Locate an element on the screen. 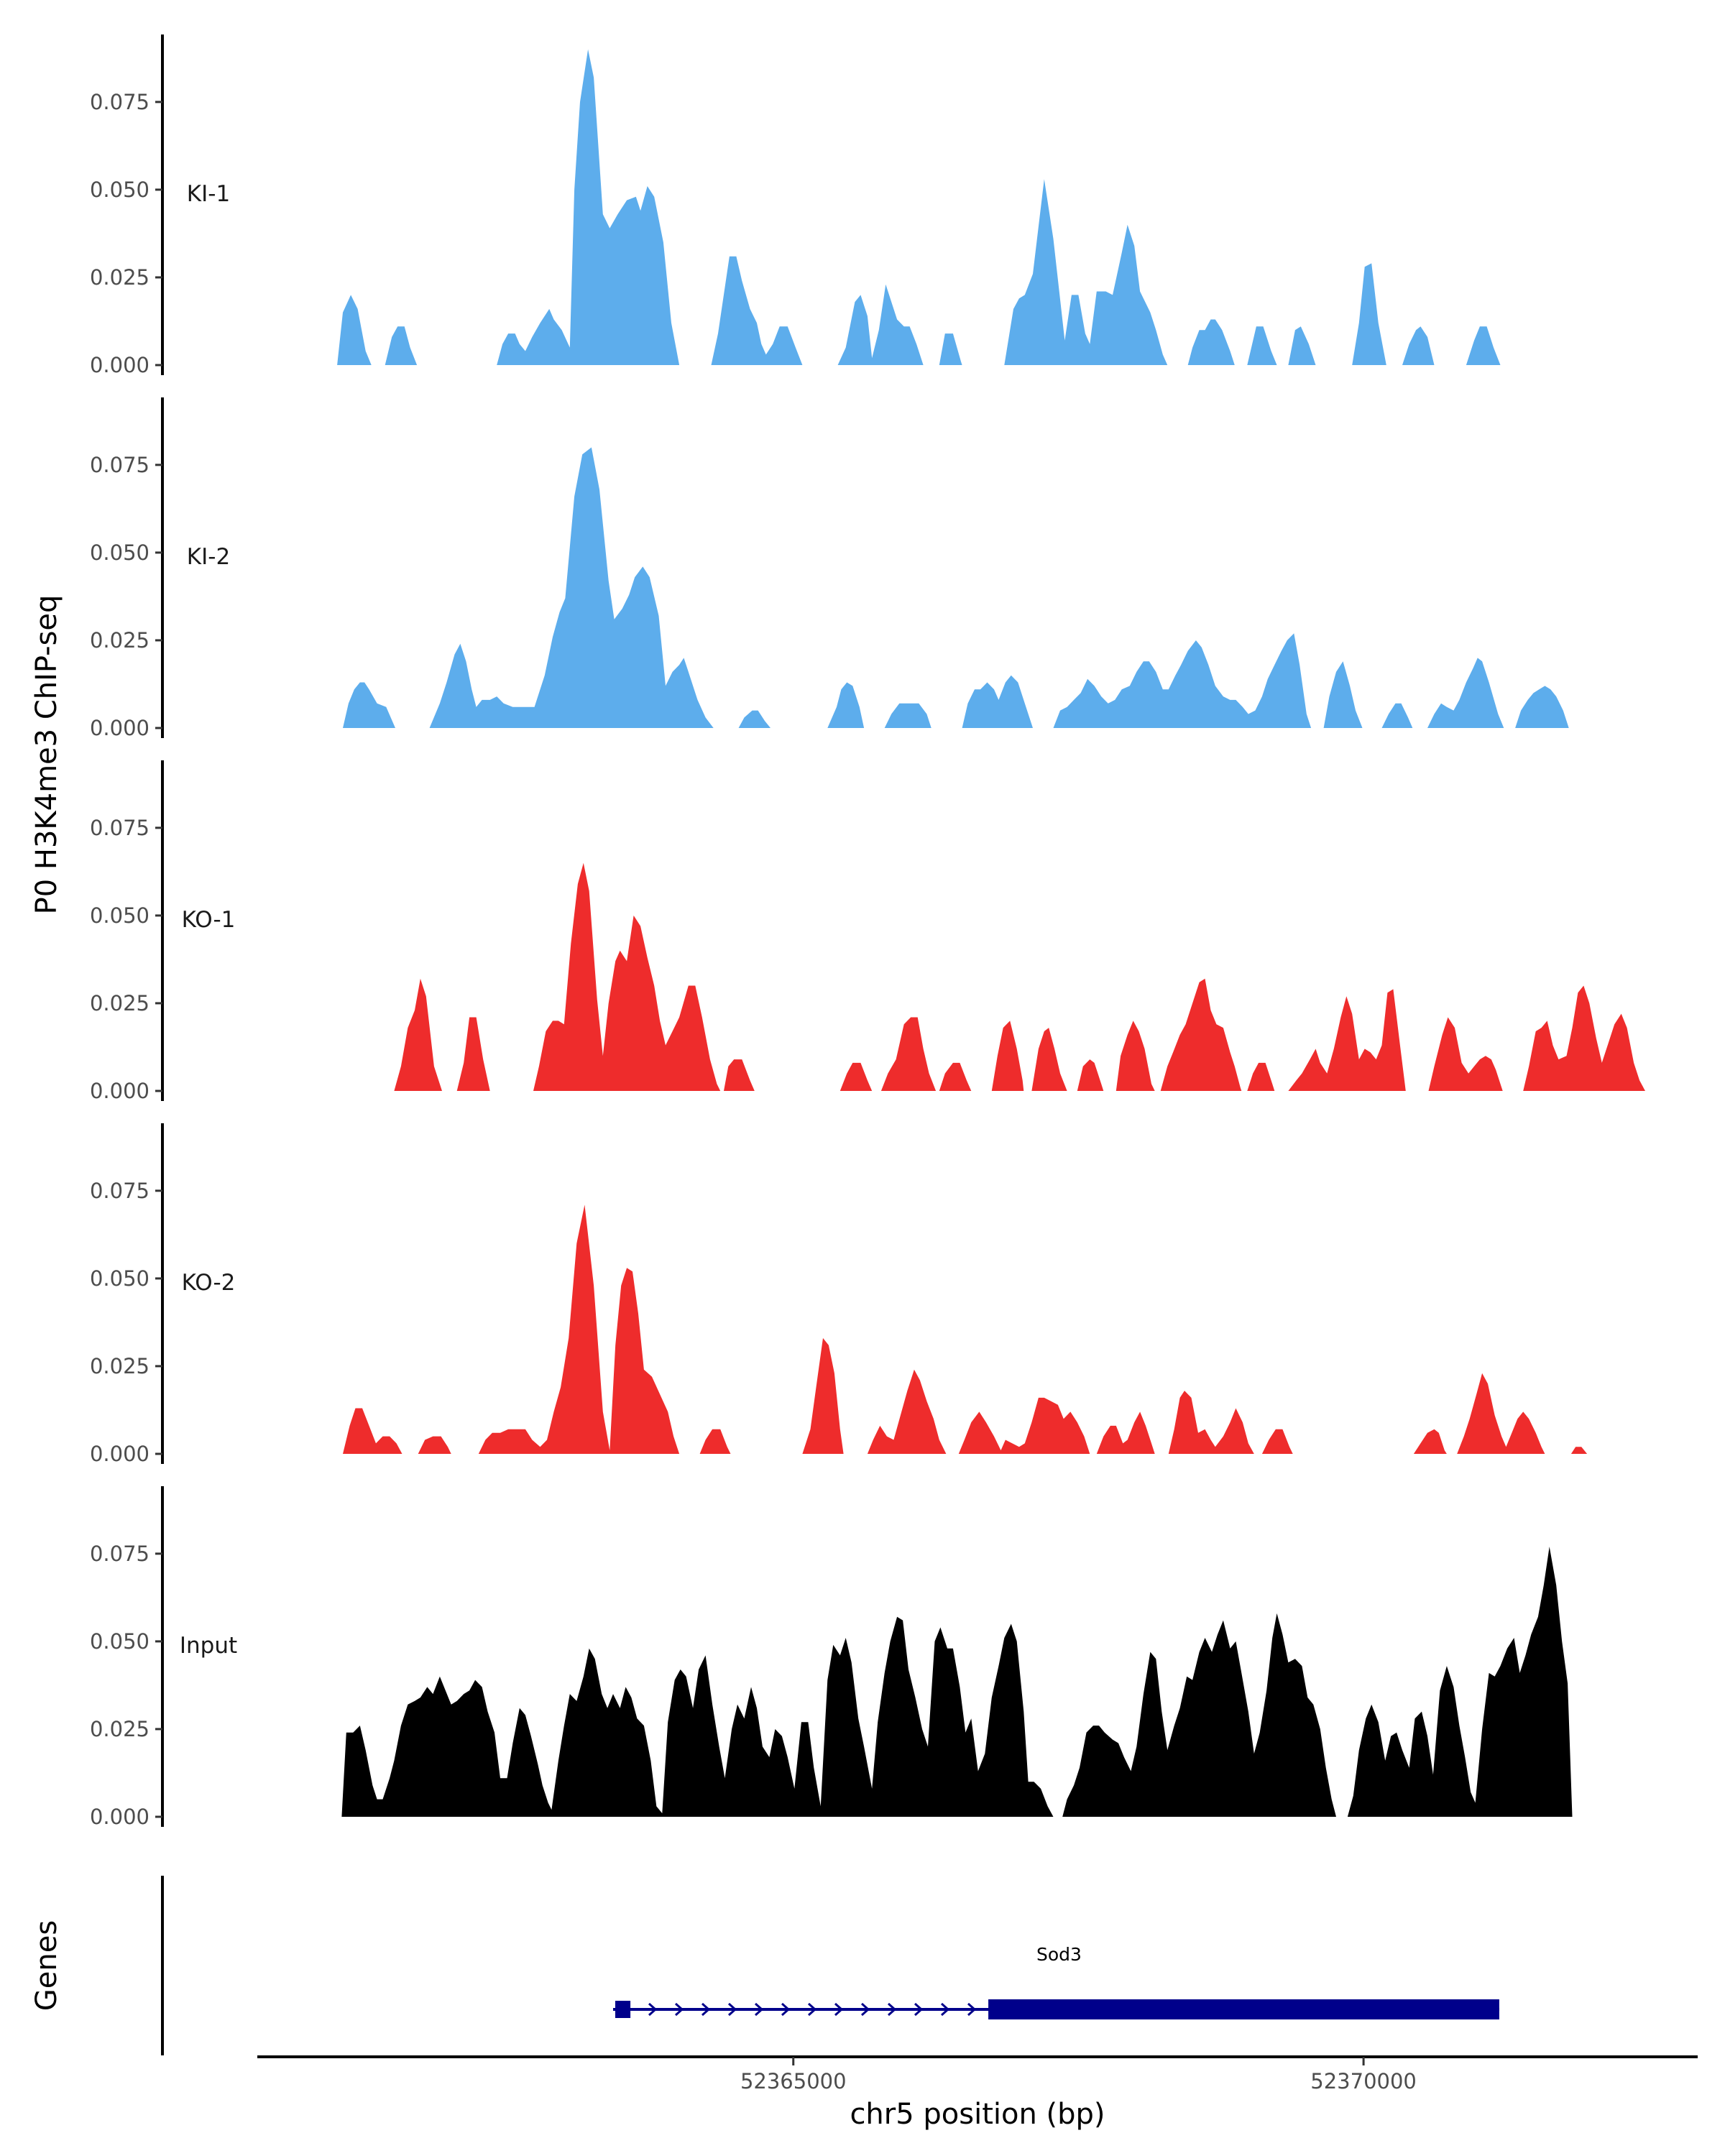 This screenshot has width=1725, height=2156. x-axis-title: chr5 position (bp) is located at coordinates (977, 2115).